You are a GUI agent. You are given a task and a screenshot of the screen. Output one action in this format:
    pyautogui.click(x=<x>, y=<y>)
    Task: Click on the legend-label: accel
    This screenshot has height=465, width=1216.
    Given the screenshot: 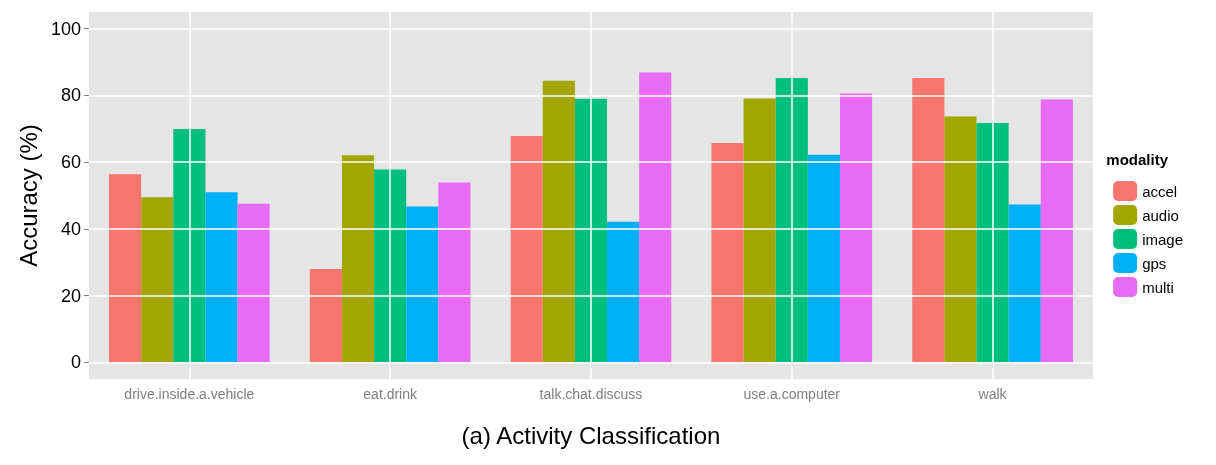 What is the action you would take?
    pyautogui.click(x=1160, y=191)
    